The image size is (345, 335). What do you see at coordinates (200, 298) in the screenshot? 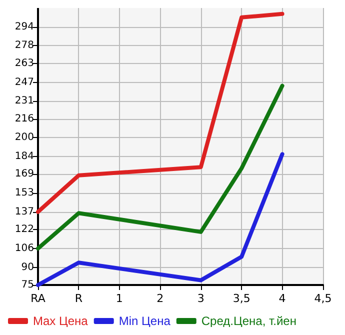
I see `x-tick-label: 3` at bounding box center [200, 298].